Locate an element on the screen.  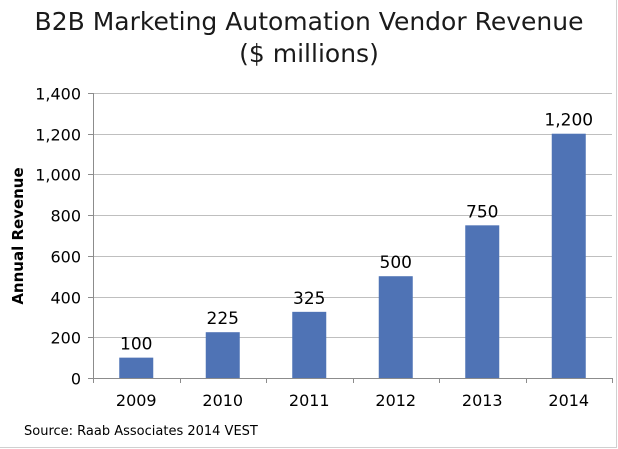
x-tick-labels: 2009 2010 2011 2012 2013 2014 is located at coordinates (352, 400).